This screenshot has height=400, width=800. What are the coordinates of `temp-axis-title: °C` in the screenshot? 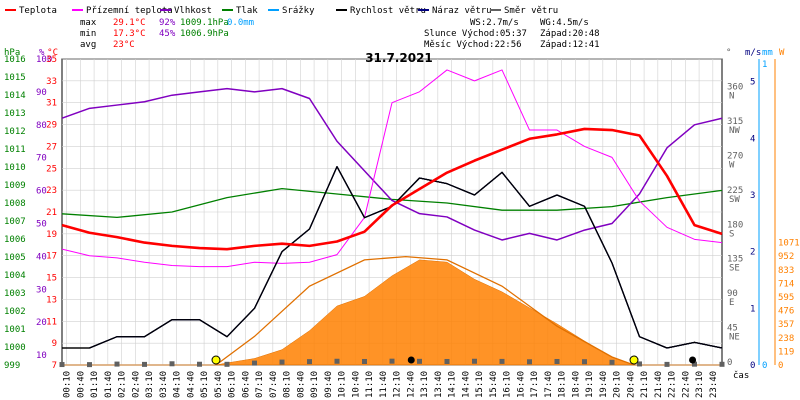 It's located at (52, 53).